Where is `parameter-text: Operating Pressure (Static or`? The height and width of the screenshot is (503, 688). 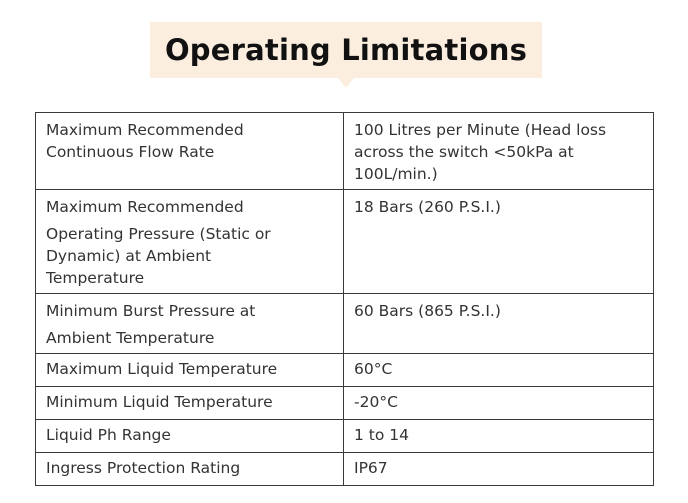 parameter-text: Operating Pressure (Static or is located at coordinates (158, 234).